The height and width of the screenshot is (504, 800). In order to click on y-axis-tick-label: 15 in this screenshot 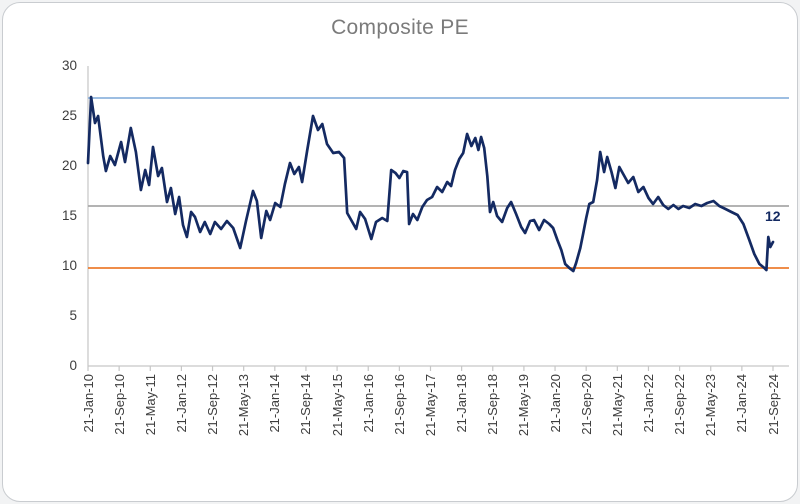, I will do `click(69, 215)`.